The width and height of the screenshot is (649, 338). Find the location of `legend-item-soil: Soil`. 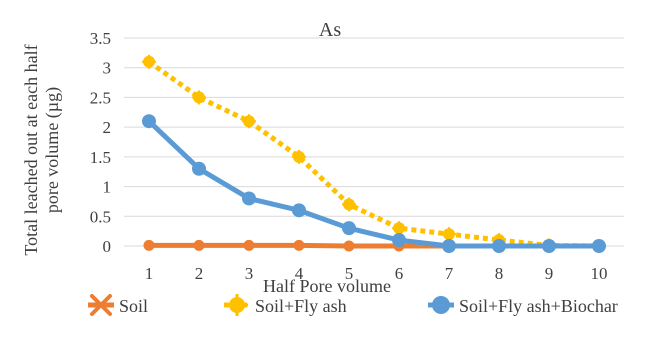

legend-item-soil: Soil is located at coordinates (118, 305).